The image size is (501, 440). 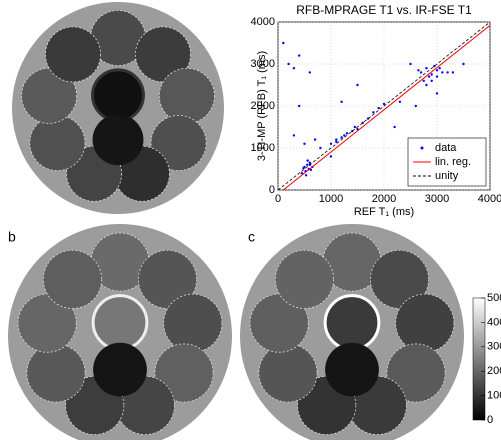 What do you see at coordinates (446, 148) in the screenshot?
I see `legend-label: data` at bounding box center [446, 148].